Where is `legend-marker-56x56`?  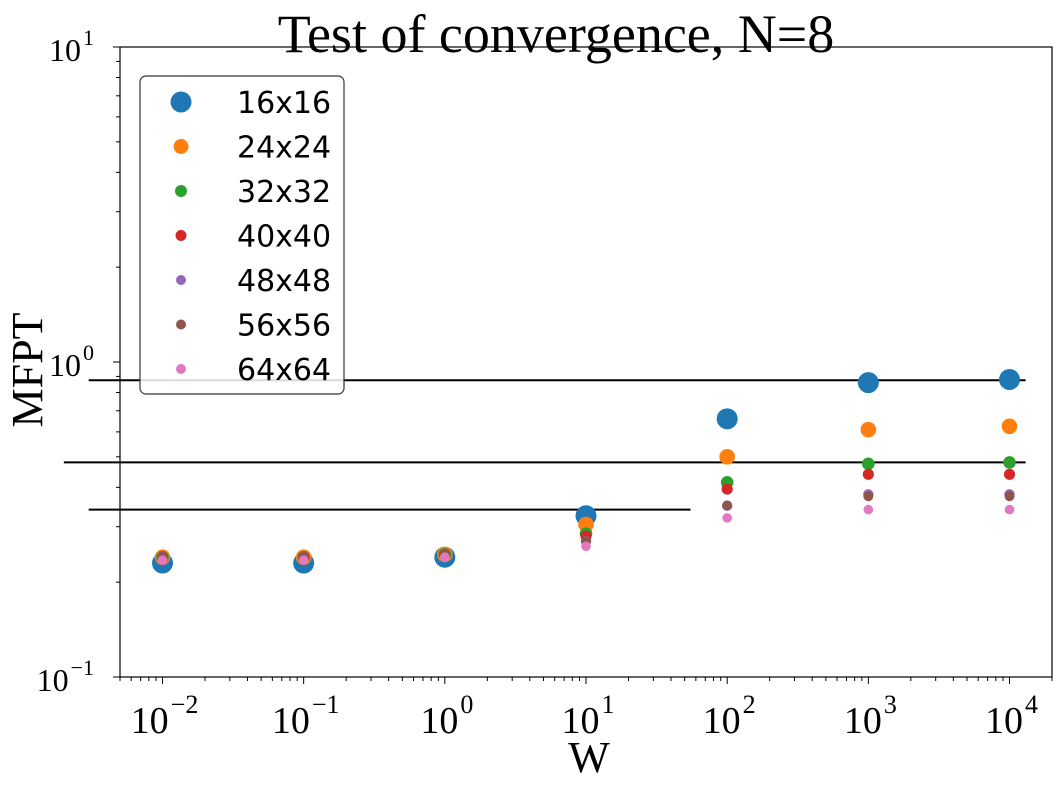
legend-marker-56x56 is located at coordinates (181, 324).